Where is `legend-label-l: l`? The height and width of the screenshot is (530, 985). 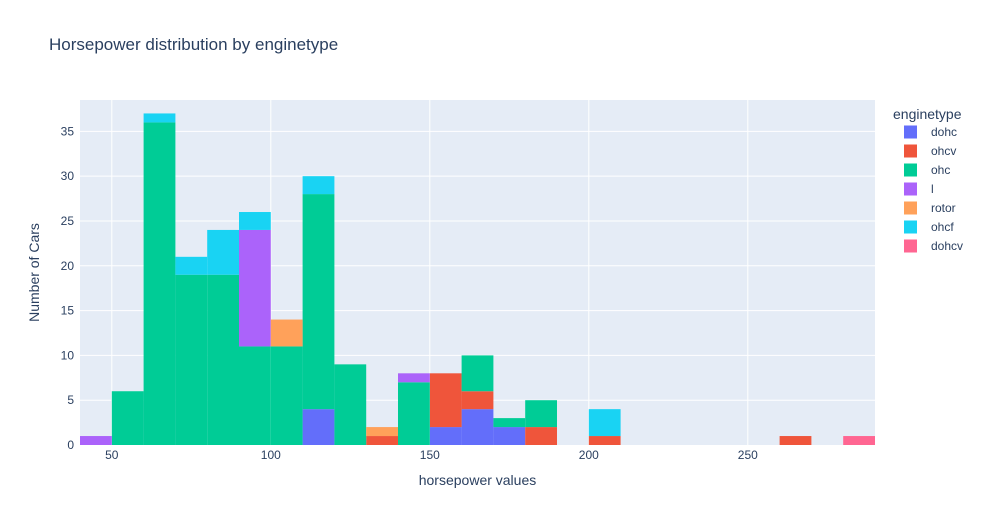
legend-label-l: l is located at coordinates (932, 189).